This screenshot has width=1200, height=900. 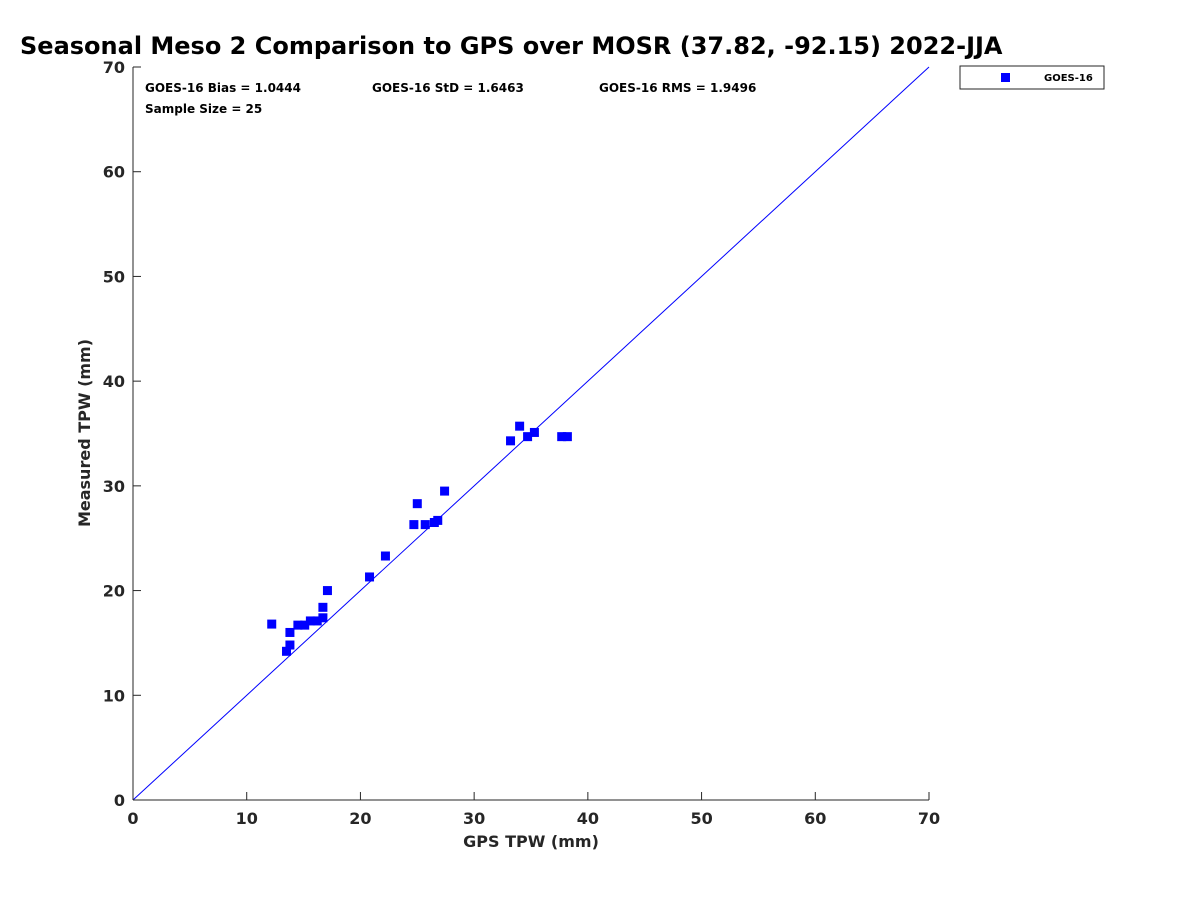 I want to click on legend-box, so click(x=1032, y=77).